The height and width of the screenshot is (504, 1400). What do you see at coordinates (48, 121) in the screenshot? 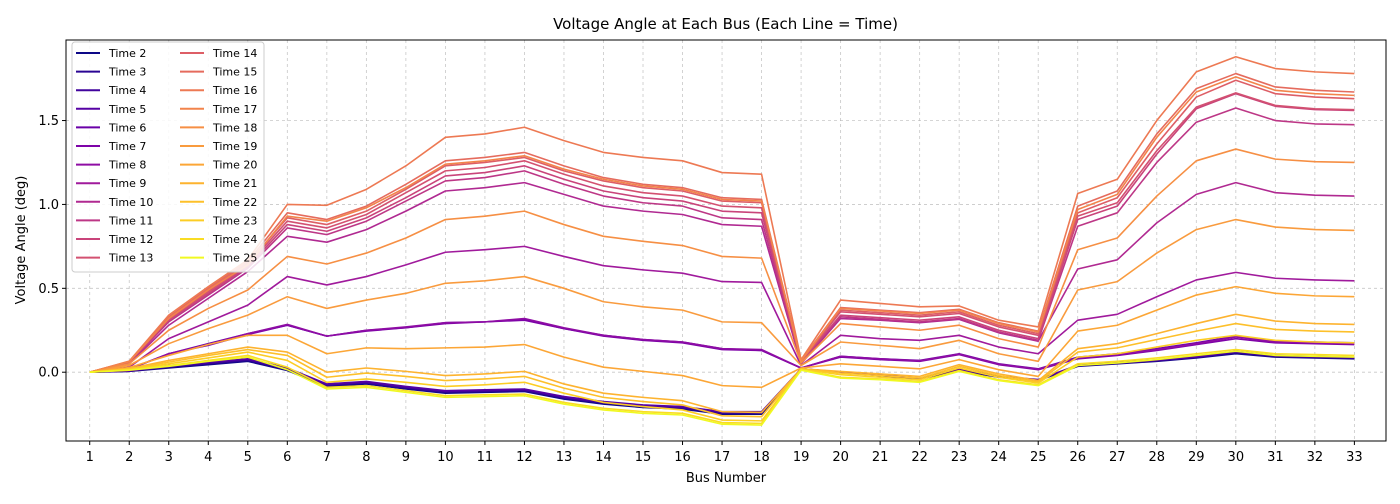
I see `y-tick-label: 1.5` at bounding box center [48, 121].